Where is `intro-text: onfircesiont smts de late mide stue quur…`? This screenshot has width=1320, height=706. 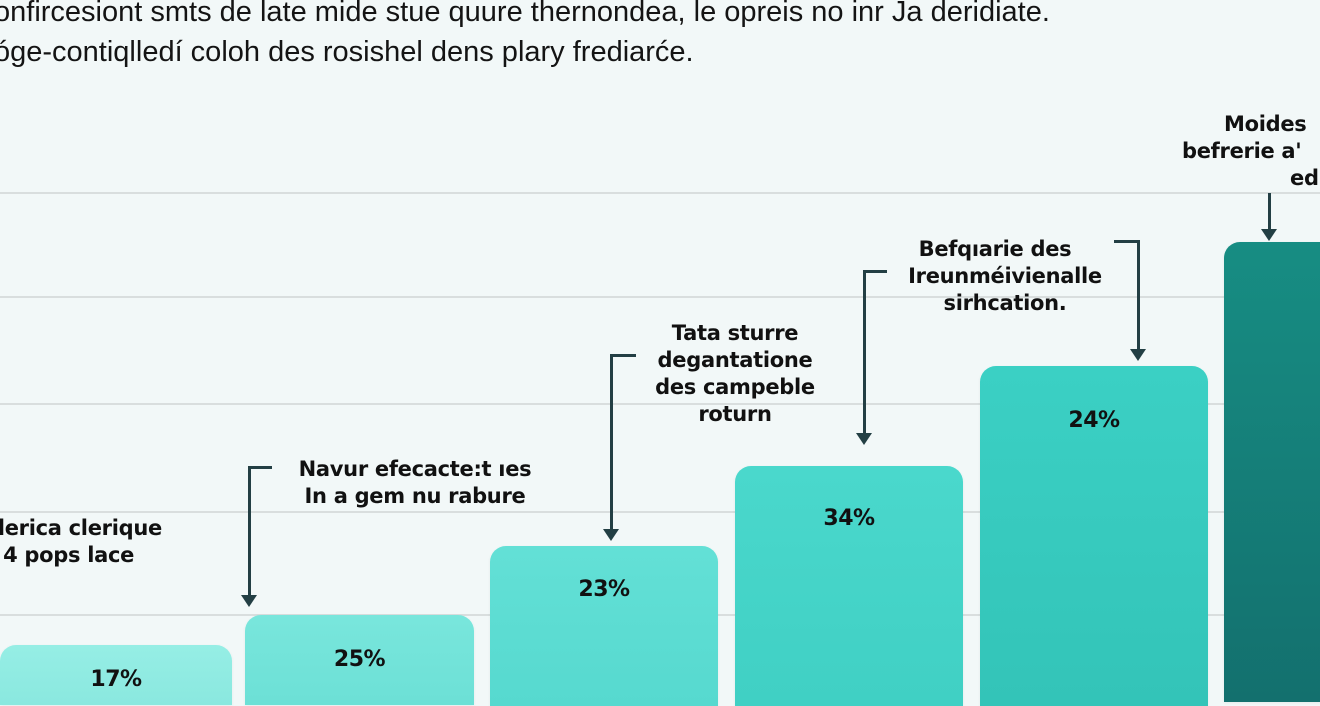
intro-text: onfircesiont smts de late mide stue quur… is located at coordinates (657, 36).